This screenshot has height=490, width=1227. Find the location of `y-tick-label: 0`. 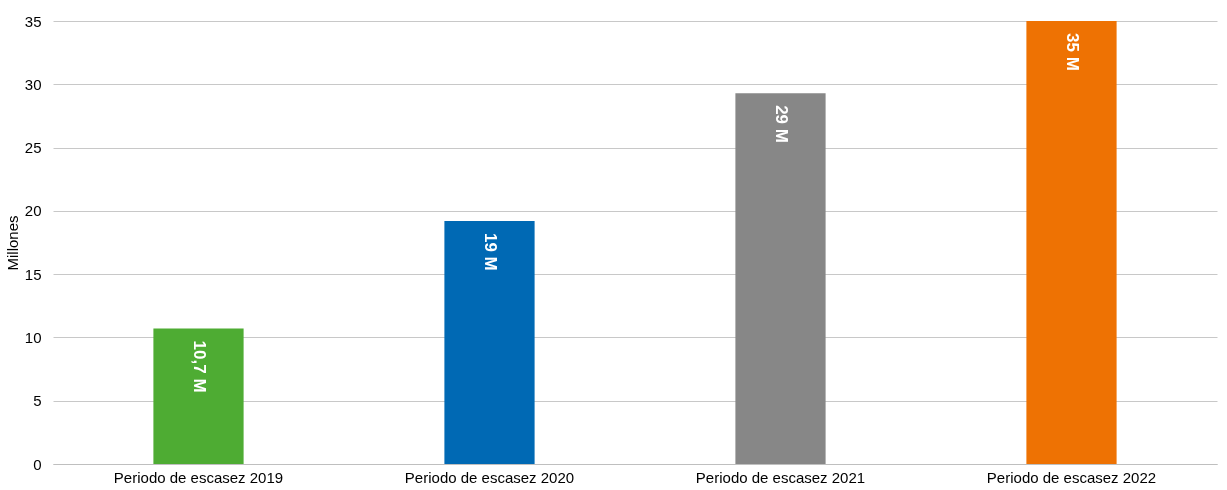

y-tick-label: 0 is located at coordinates (37, 464).